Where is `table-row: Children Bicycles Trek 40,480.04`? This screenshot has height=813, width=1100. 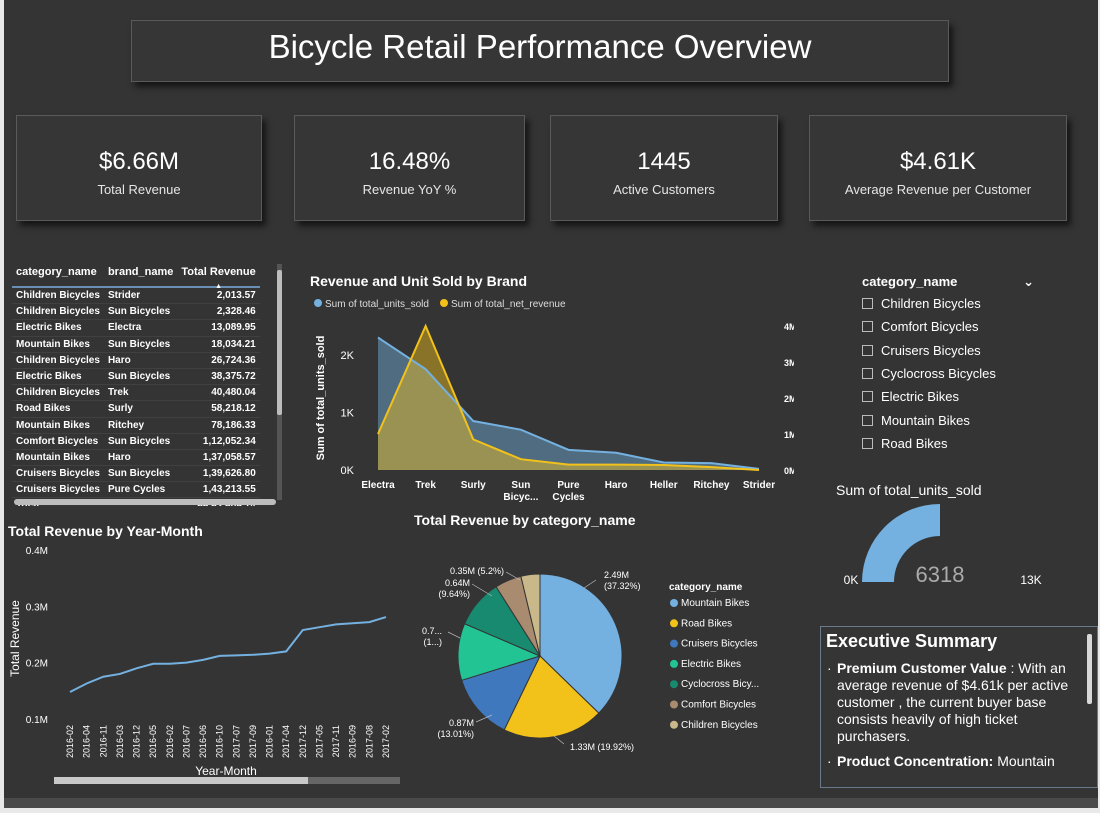
table-row: Children Bicycles Trek 40,480.04 is located at coordinates (136, 393).